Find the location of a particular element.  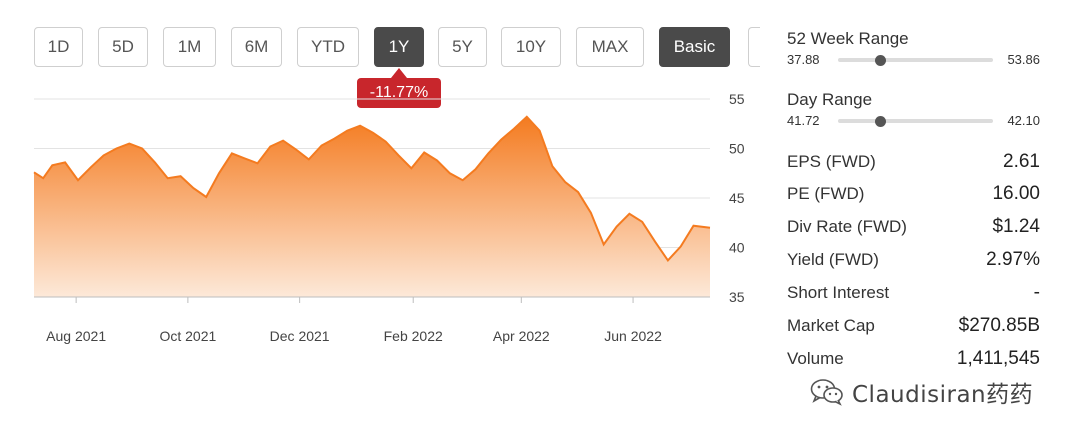

range-button-6m: 6M is located at coordinates (256, 47).